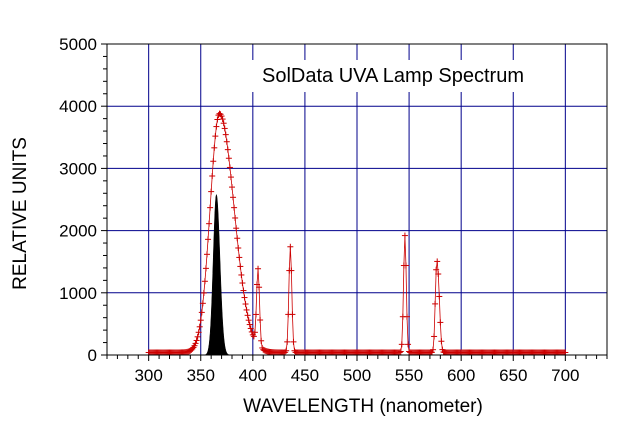 This screenshot has height=433, width=634. I want to click on x-tick-label-500: 500, so click(357, 375).